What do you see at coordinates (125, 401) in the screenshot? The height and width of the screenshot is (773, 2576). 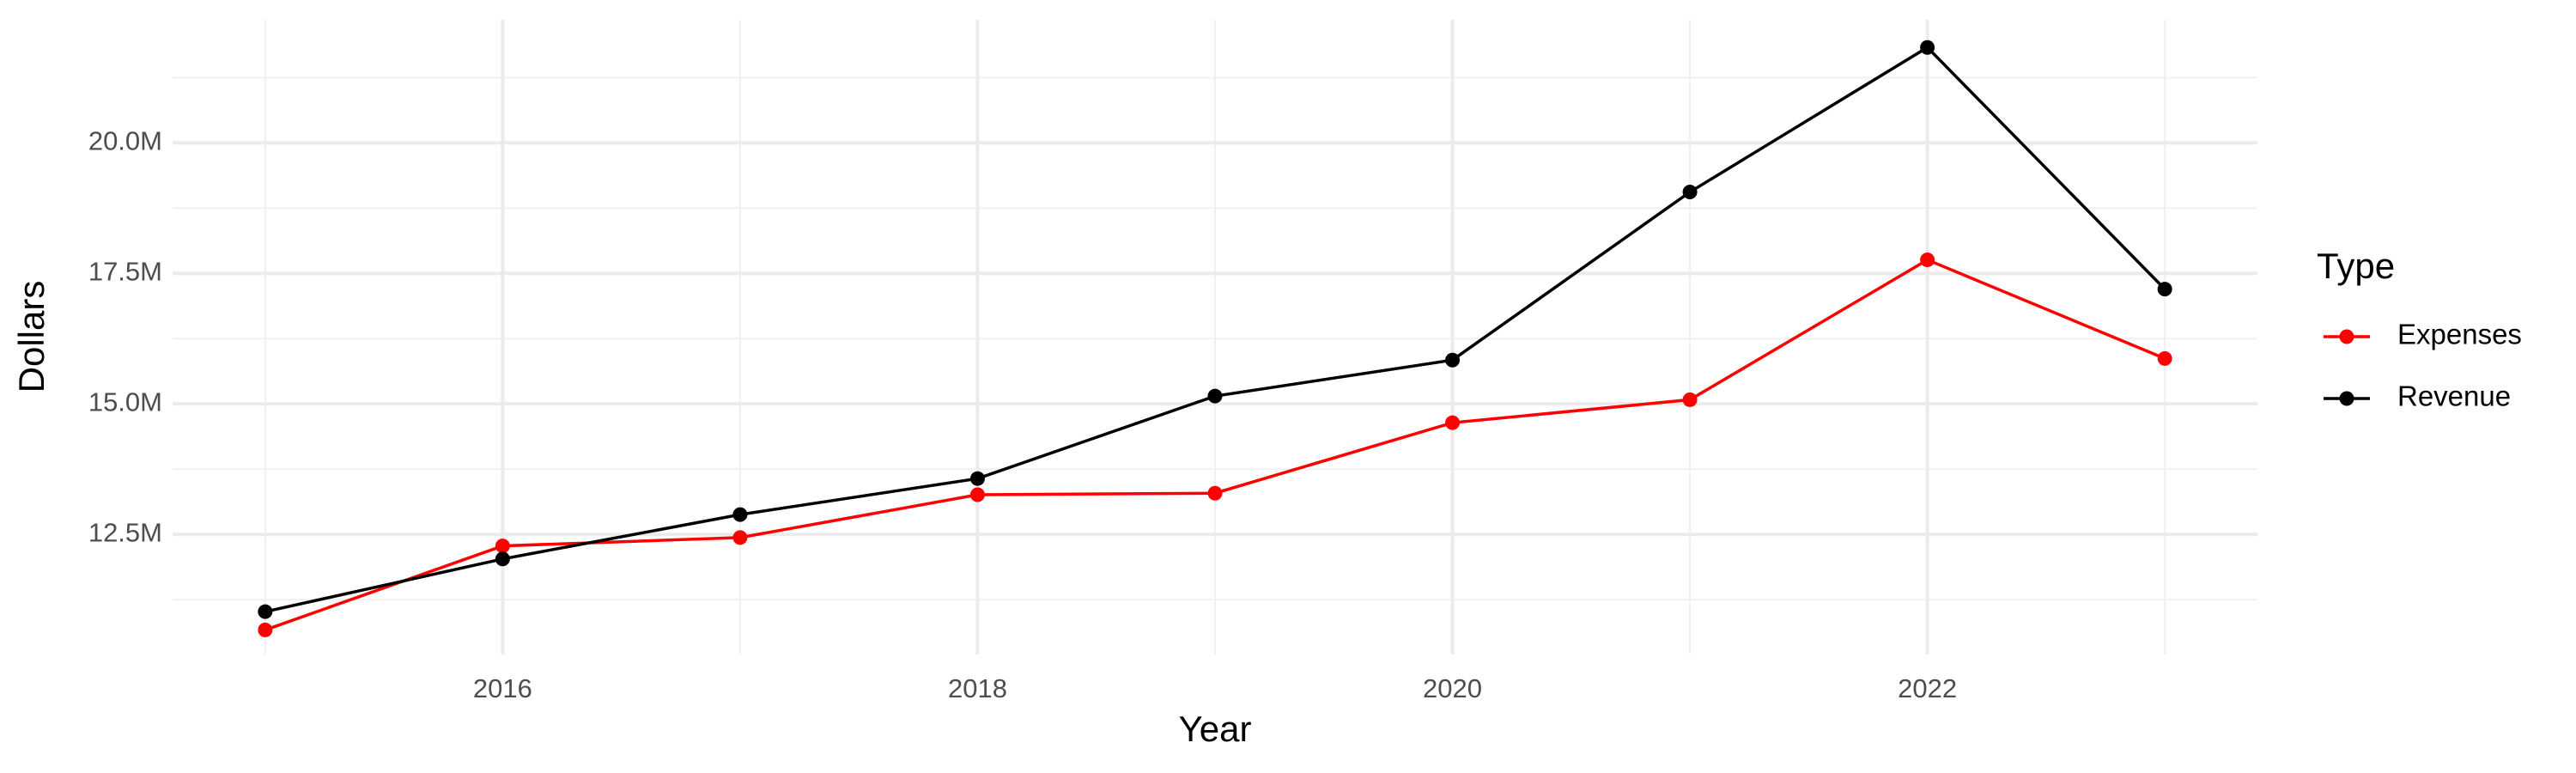 I see `y-tick-label: 15.0M` at bounding box center [125, 401].